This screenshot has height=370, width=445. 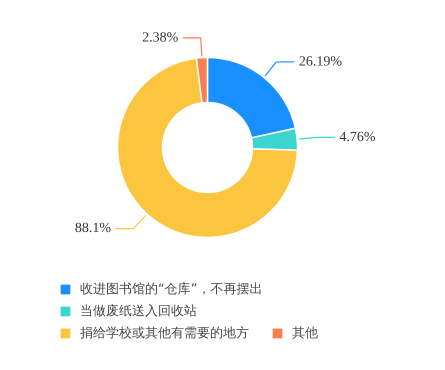 I want to click on legend-label: 其他, so click(x=305, y=333).